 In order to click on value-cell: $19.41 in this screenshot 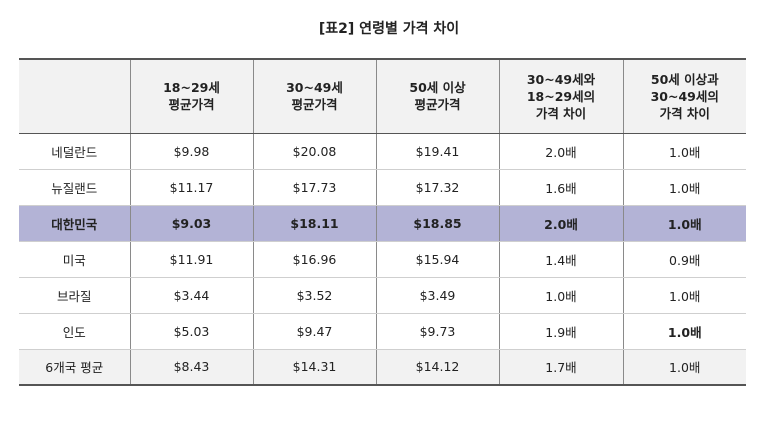, I will do `click(437, 151)`.